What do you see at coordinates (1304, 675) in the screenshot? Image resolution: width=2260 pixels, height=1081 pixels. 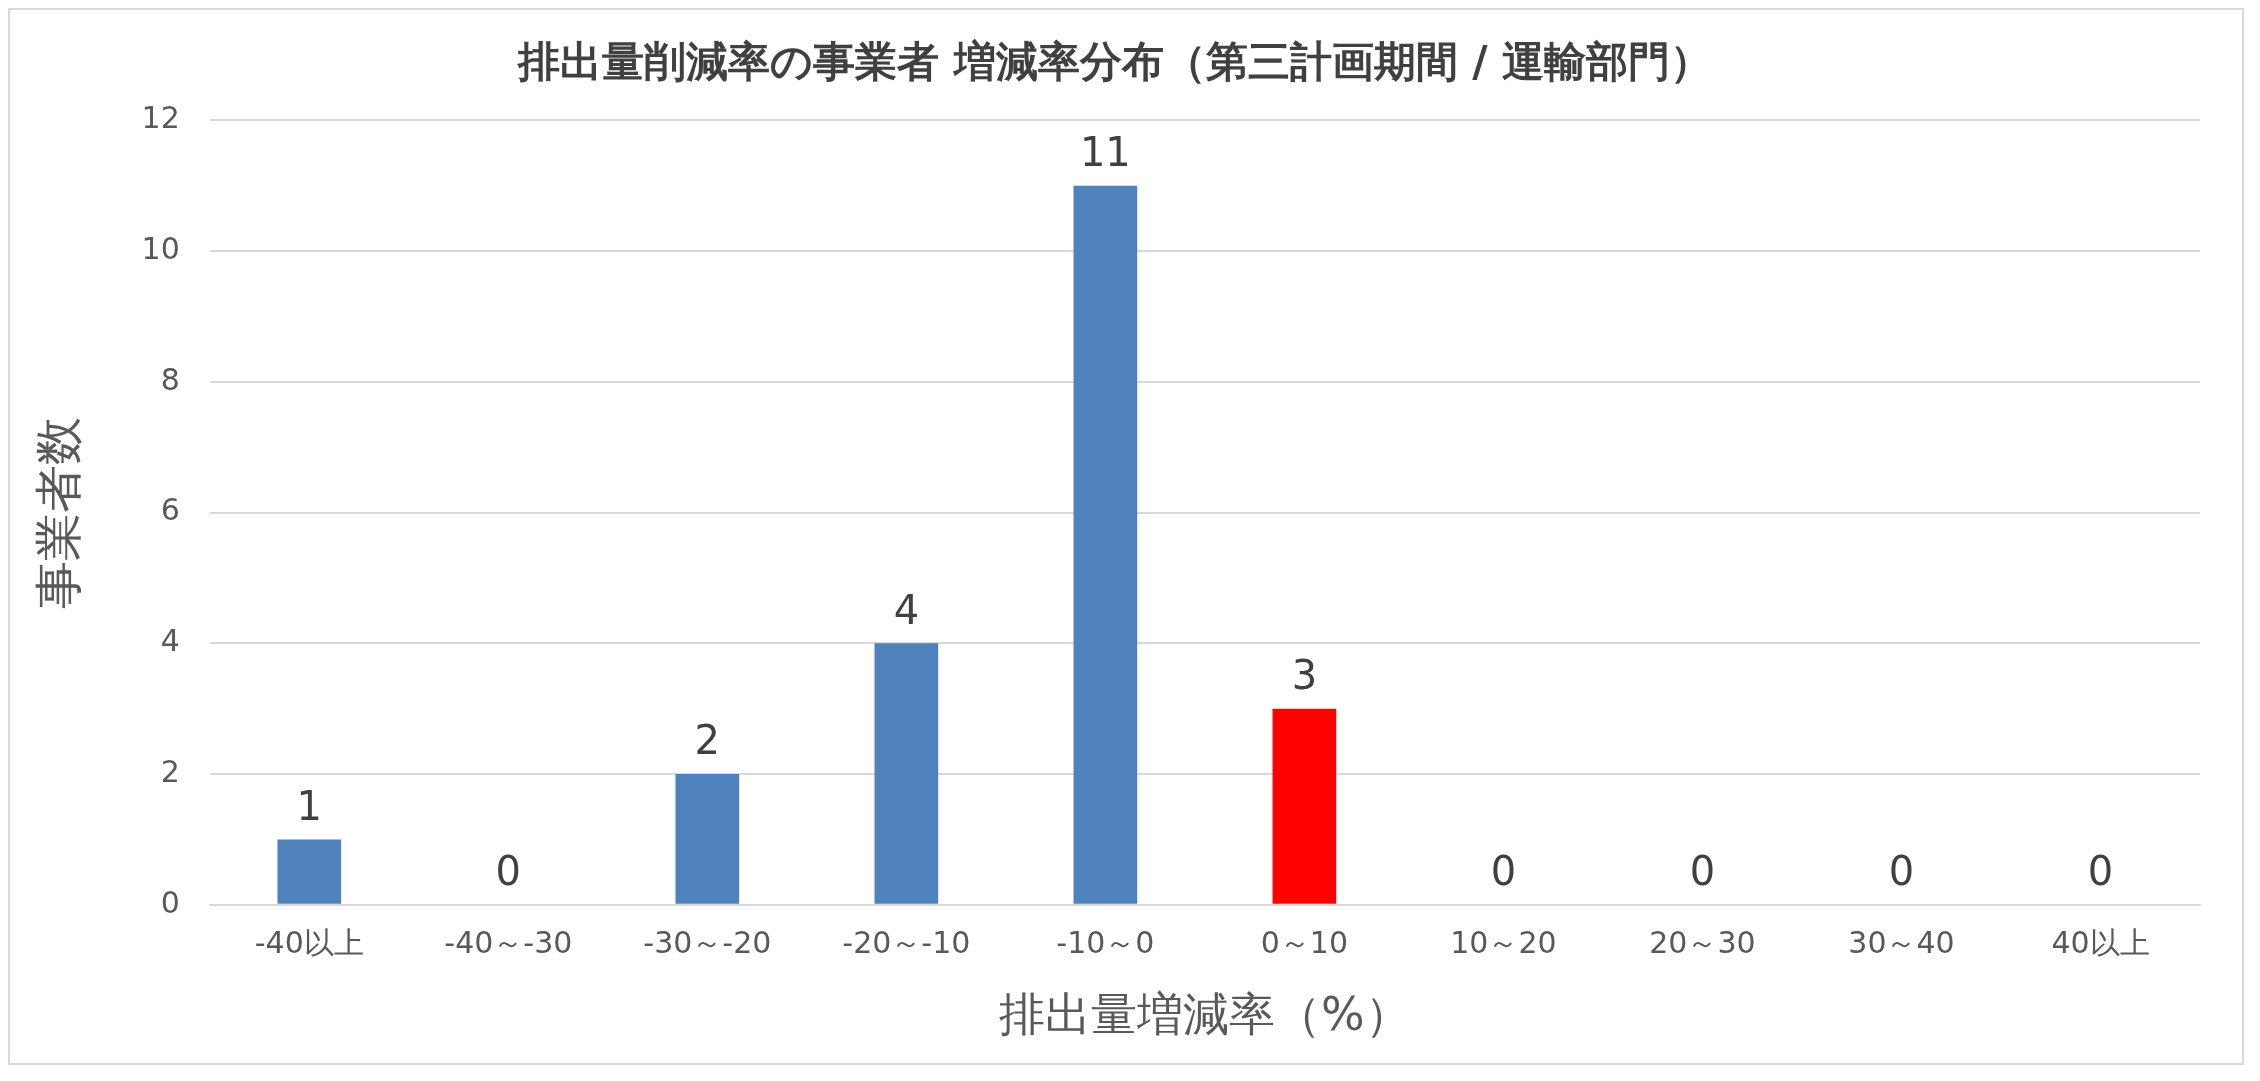 I see `data-label: 3` at bounding box center [1304, 675].